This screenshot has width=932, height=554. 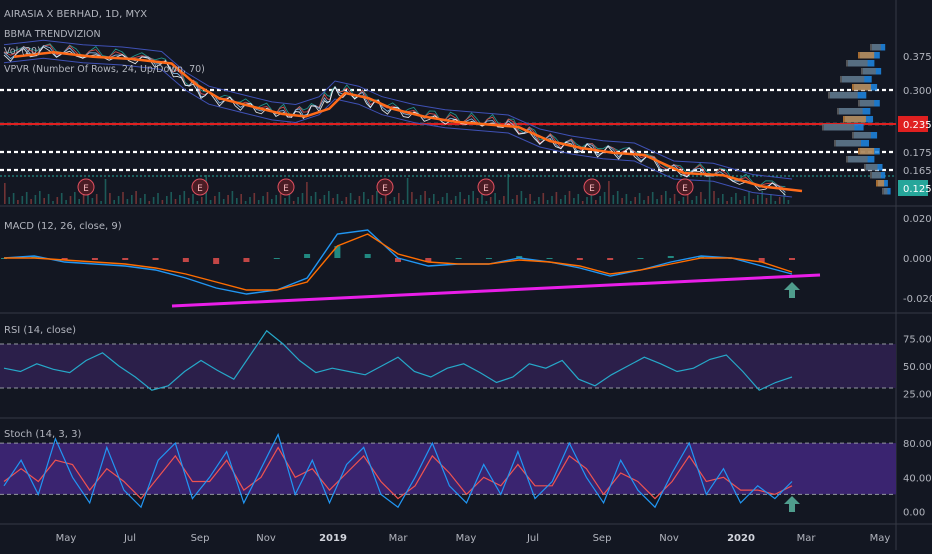 I want to click on macd-signal-line, so click(x=398, y=262).